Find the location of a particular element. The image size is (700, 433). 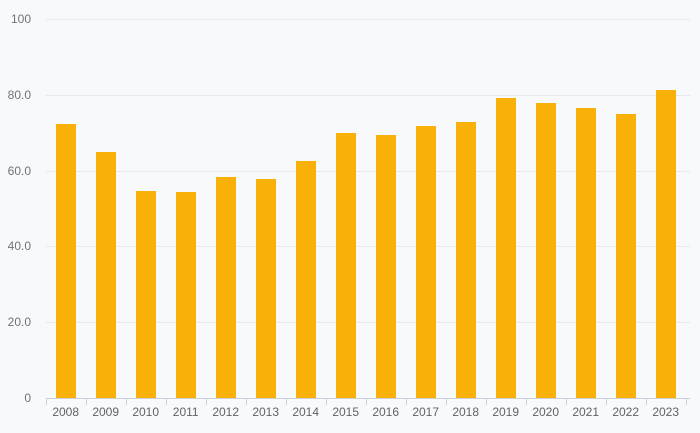

x-axis-label-2013: 2013 is located at coordinates (266, 412).